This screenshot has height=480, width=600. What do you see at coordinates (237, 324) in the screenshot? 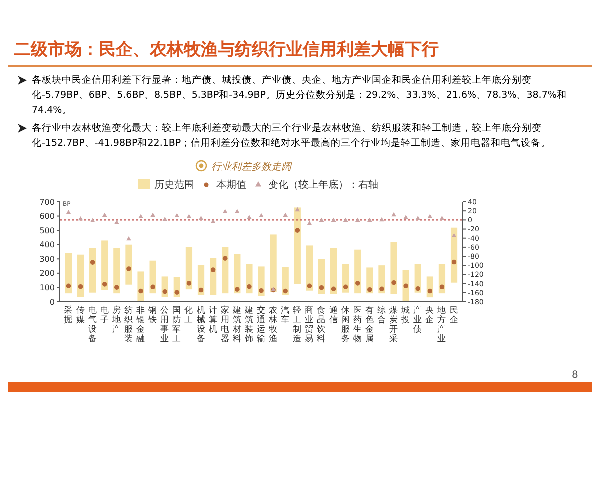
I see `x-tick-label: 建筑材料` at bounding box center [237, 324].